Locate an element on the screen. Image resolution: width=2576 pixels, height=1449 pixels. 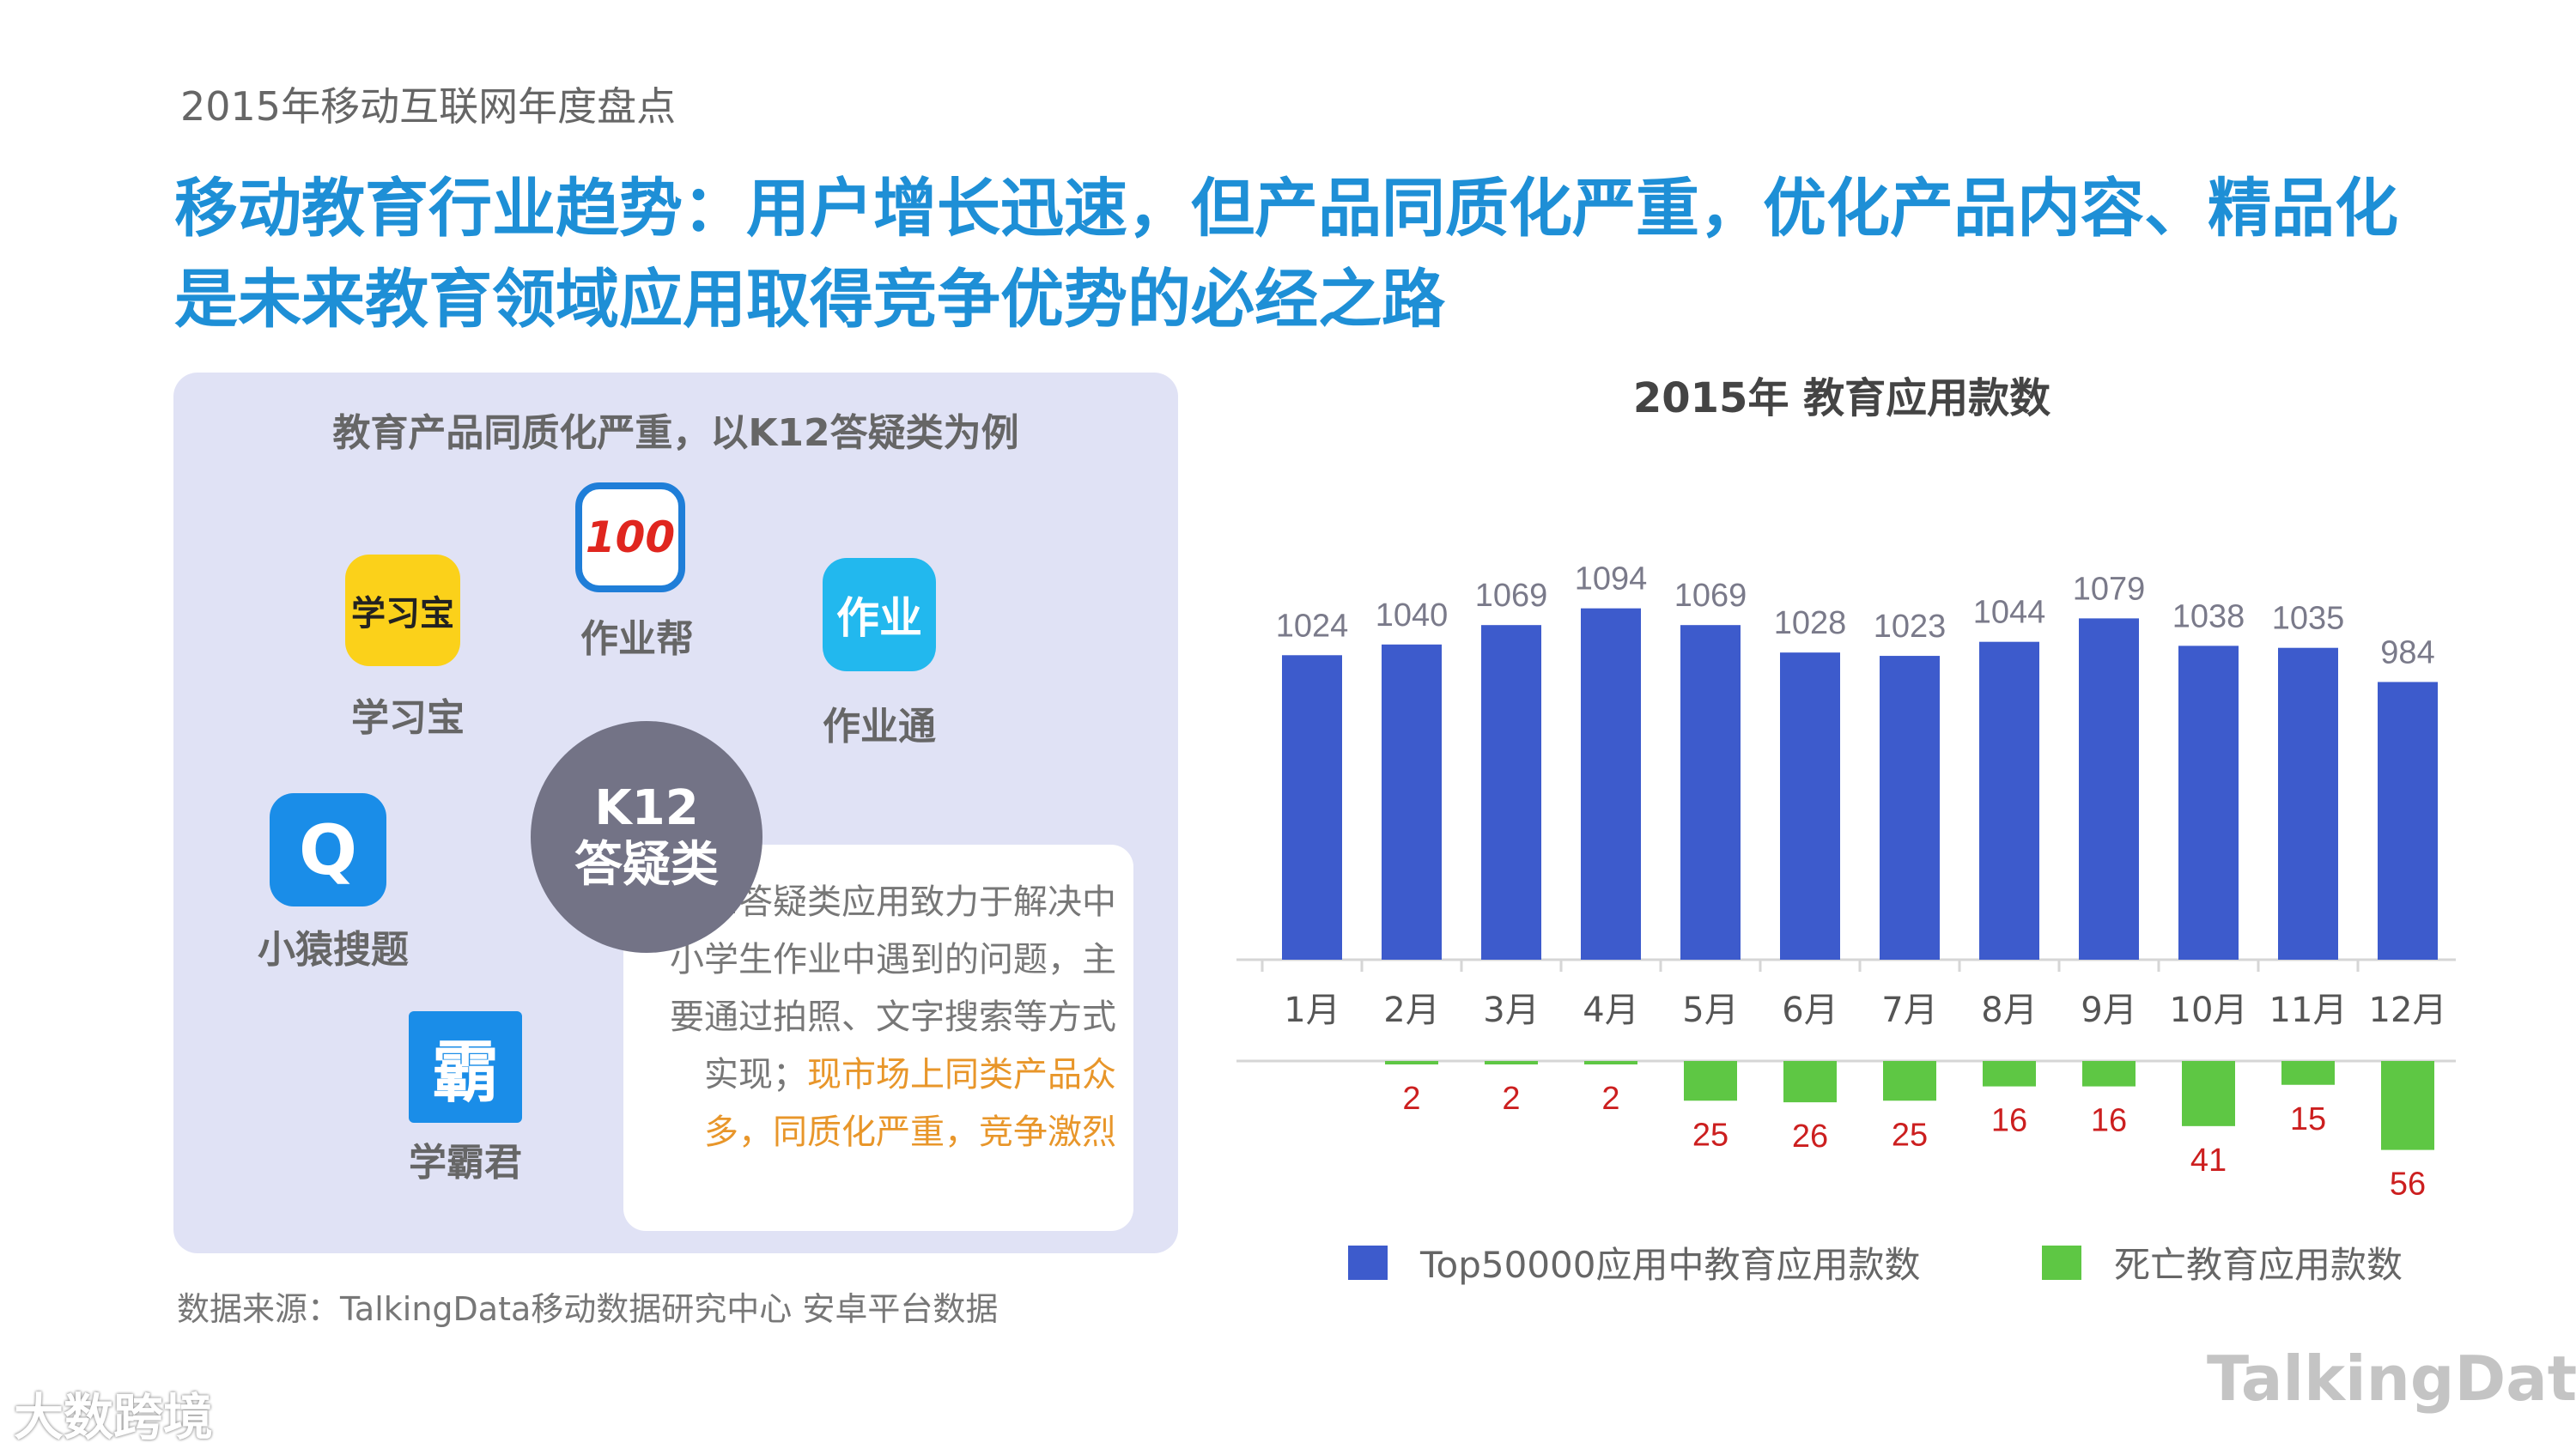
bar-dead-label-10: 41 is located at coordinates (2208, 1161).